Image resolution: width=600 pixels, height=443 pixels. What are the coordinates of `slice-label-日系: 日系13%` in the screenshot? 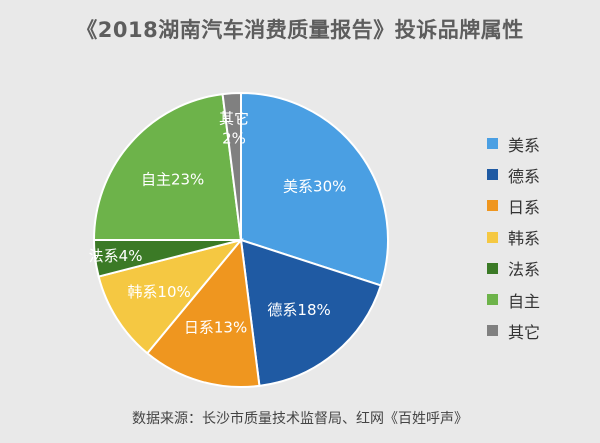 It's located at (215, 328).